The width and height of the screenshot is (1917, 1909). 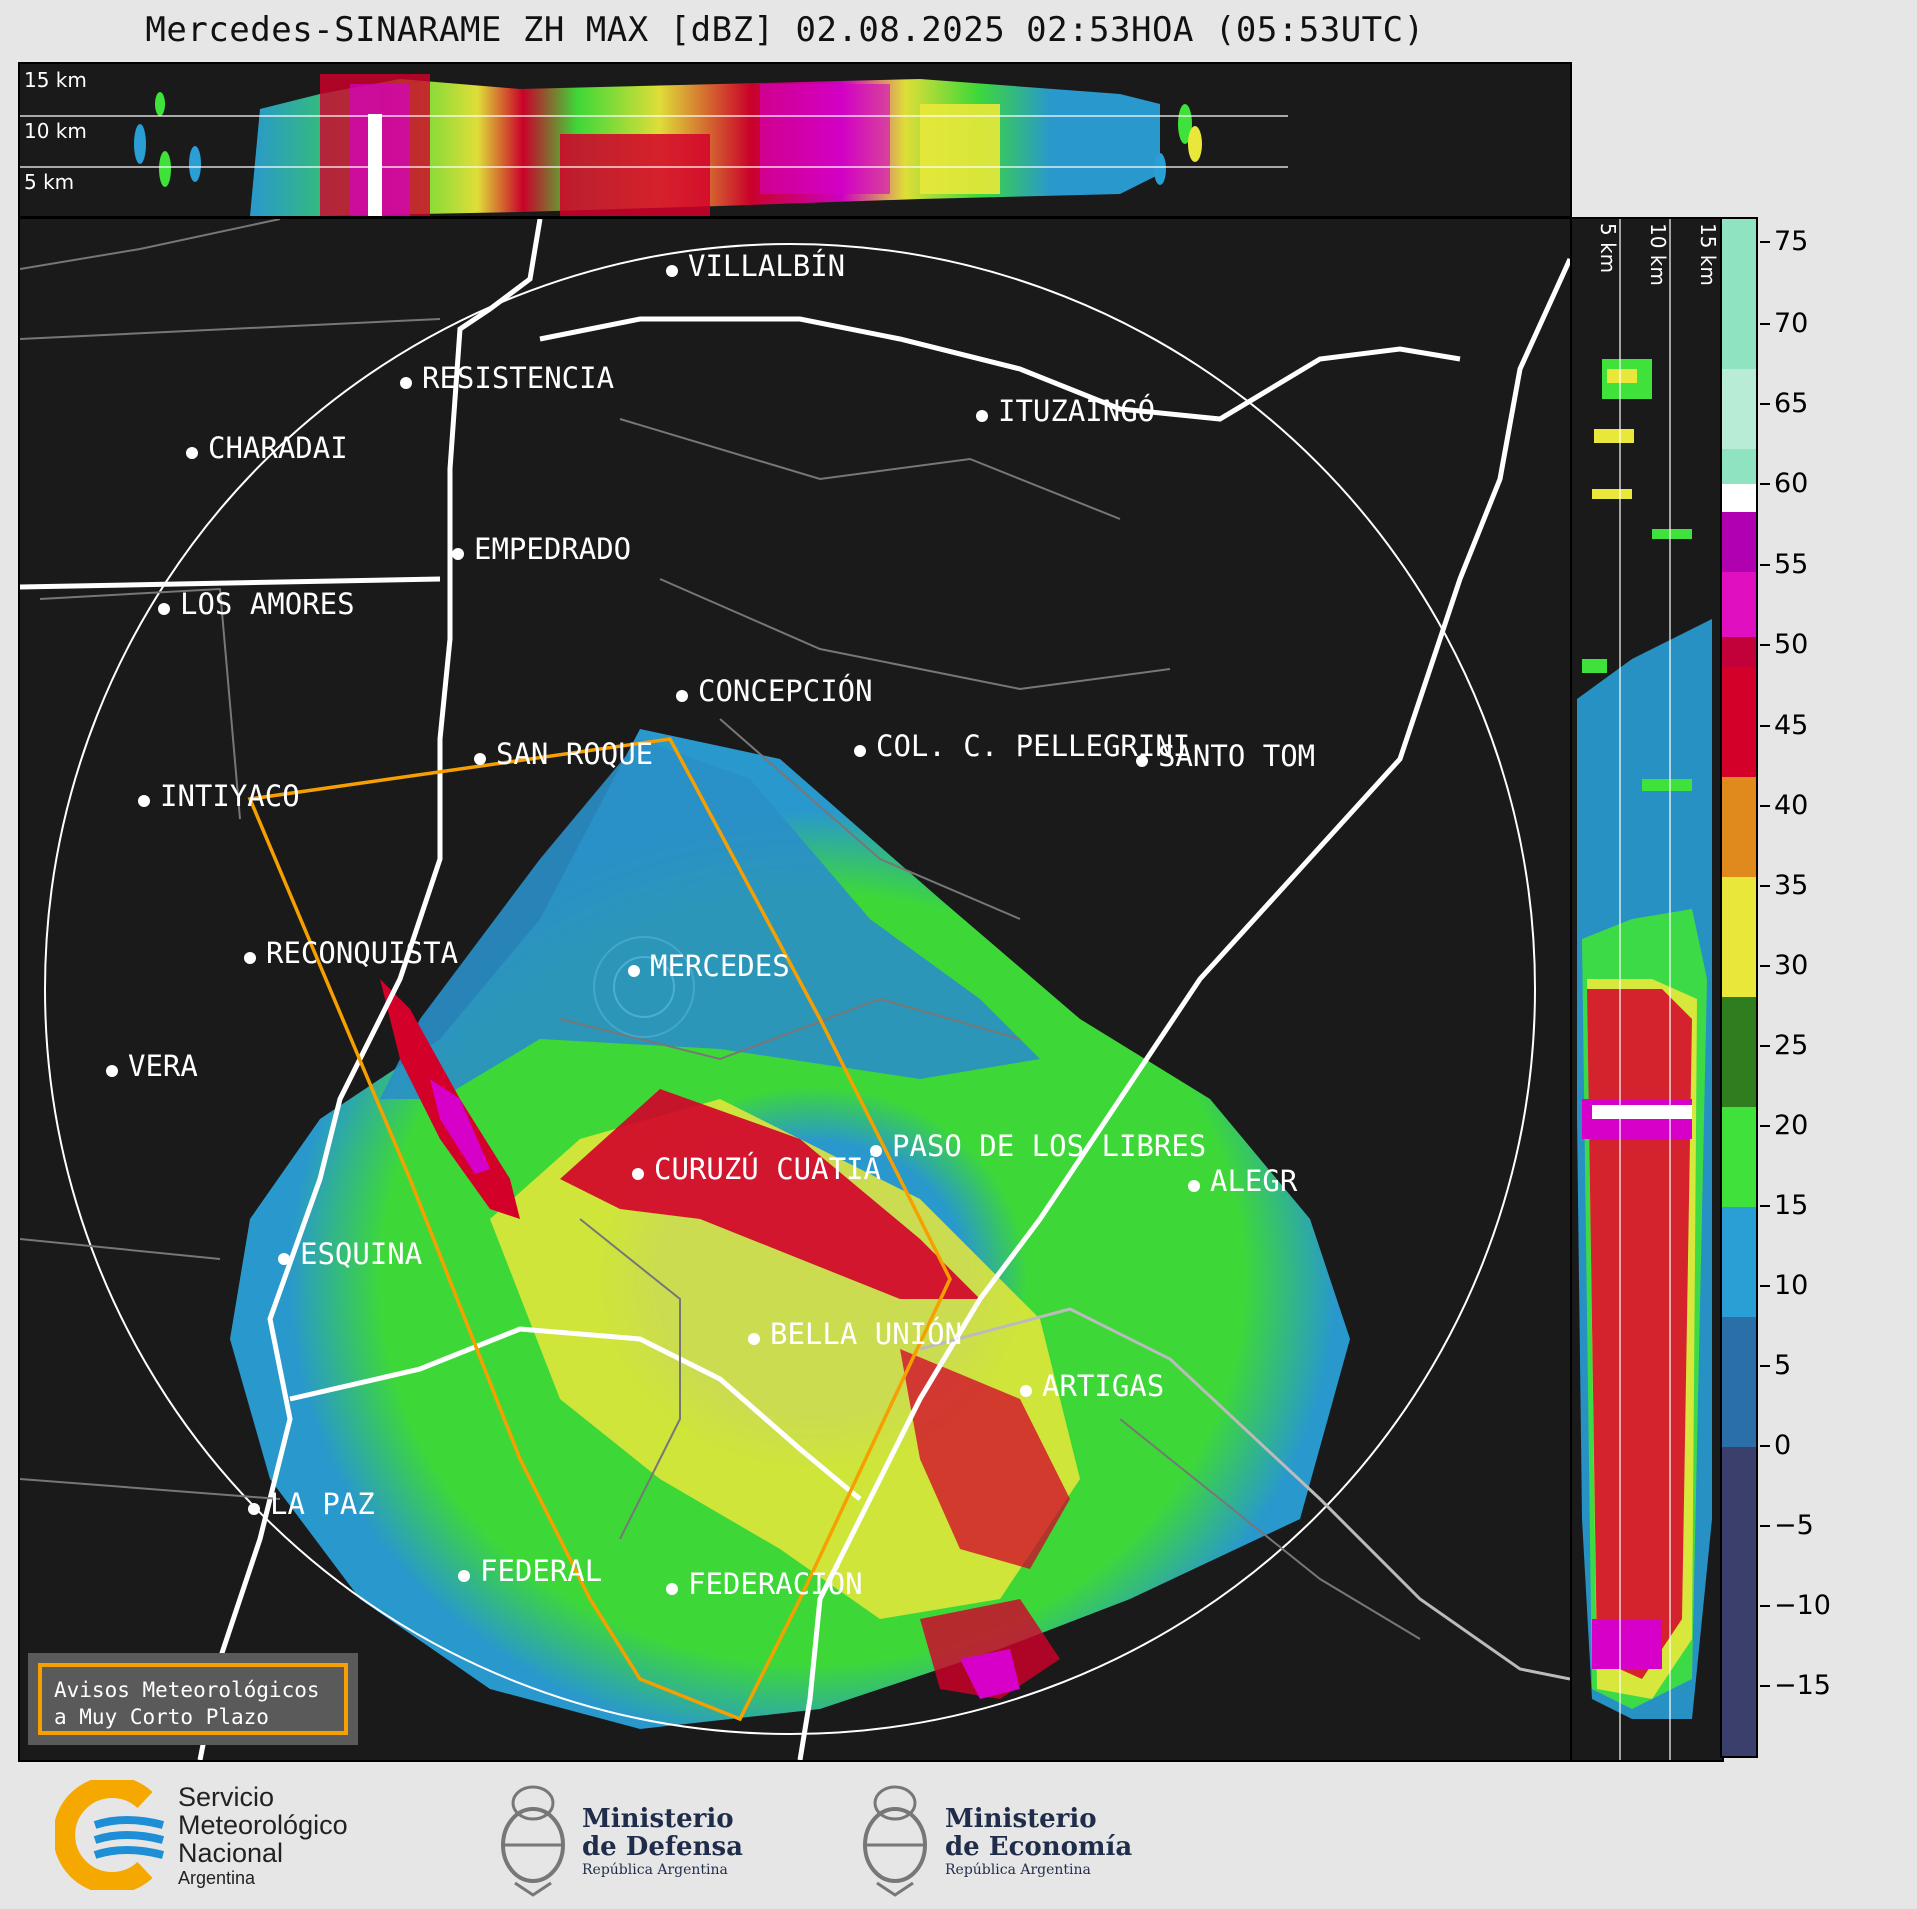 I want to click on top-cross-section-echoes, so click(x=654, y=145).